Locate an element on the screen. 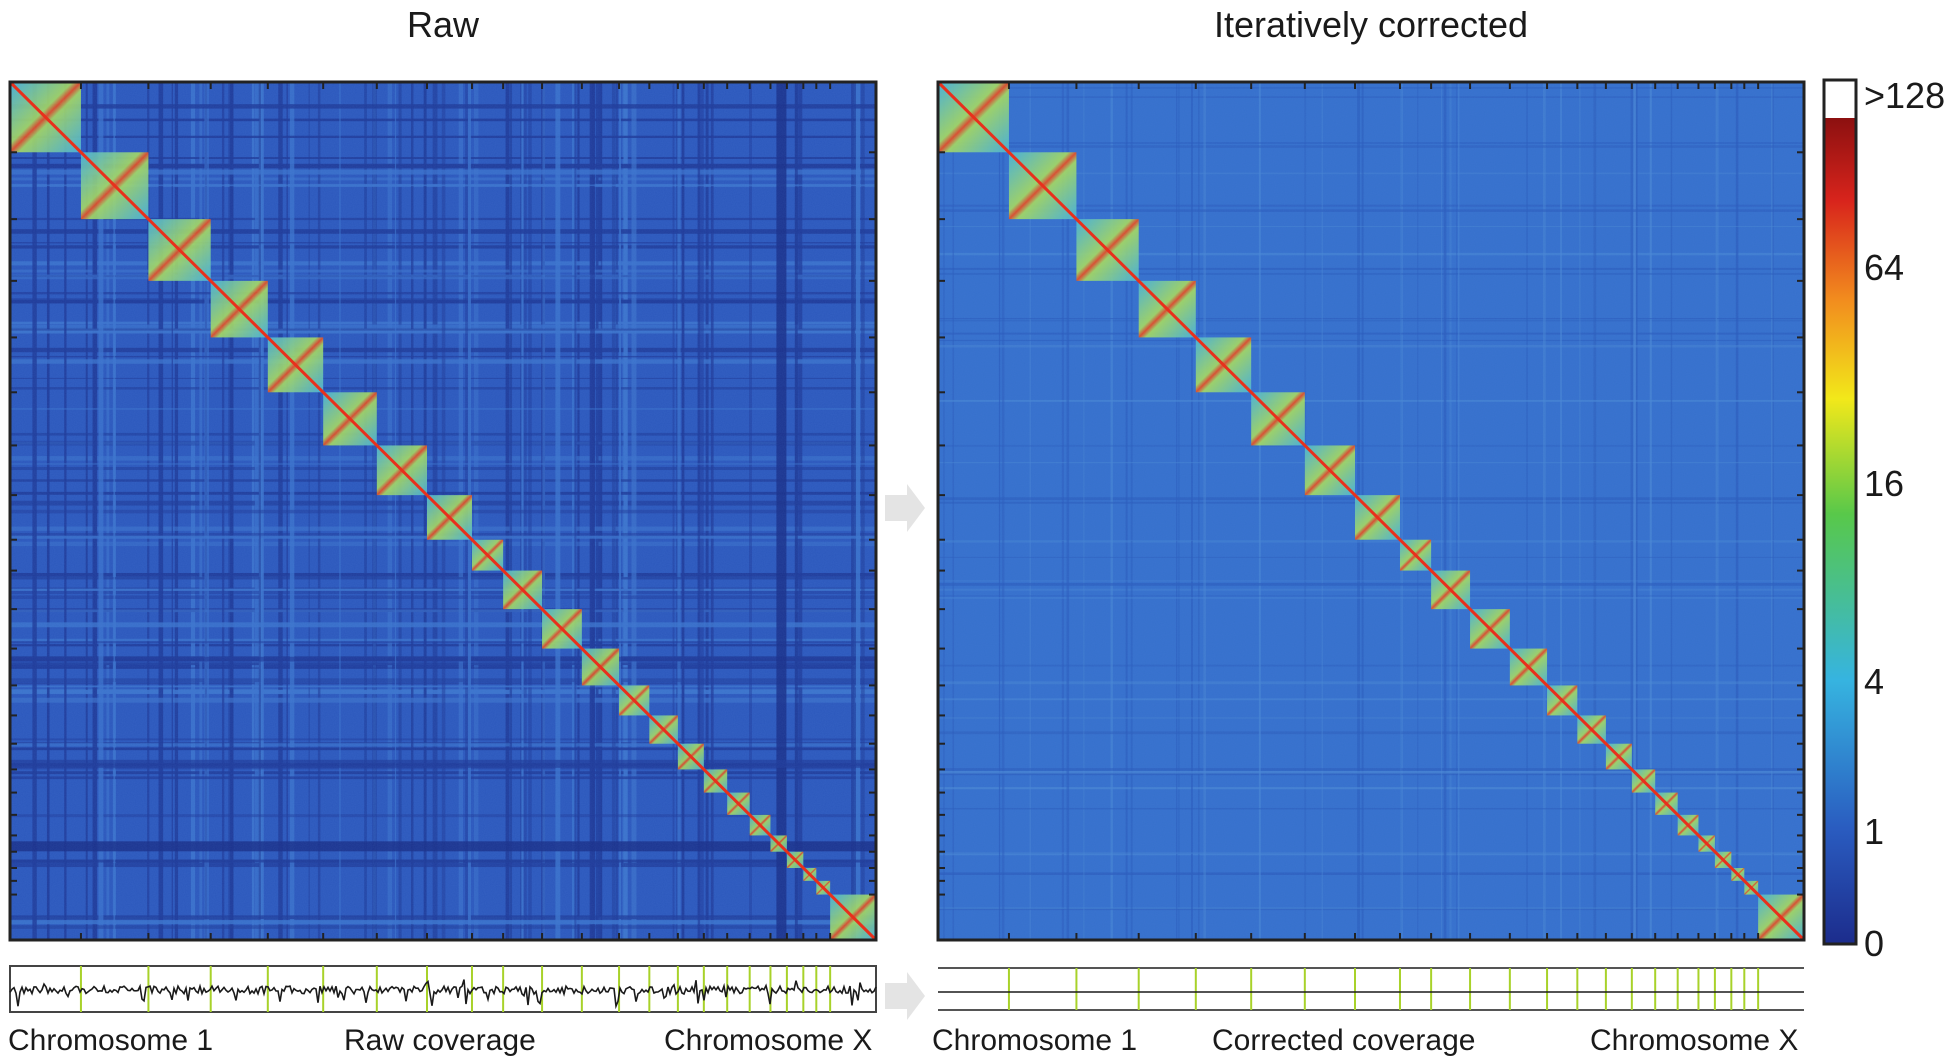 This screenshot has width=1950, height=1062. corrected-coverage-boundaries is located at coordinates (1383, 989).